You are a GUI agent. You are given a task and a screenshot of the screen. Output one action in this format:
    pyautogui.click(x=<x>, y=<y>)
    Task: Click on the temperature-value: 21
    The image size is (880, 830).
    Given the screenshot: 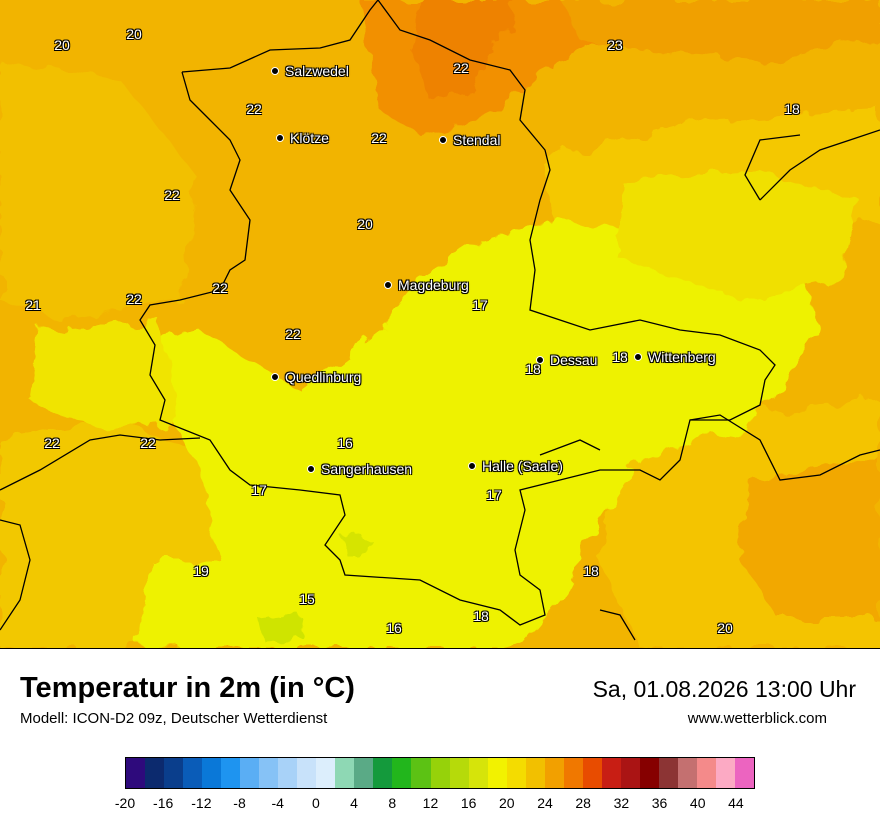 What is the action you would take?
    pyautogui.click(x=134, y=299)
    